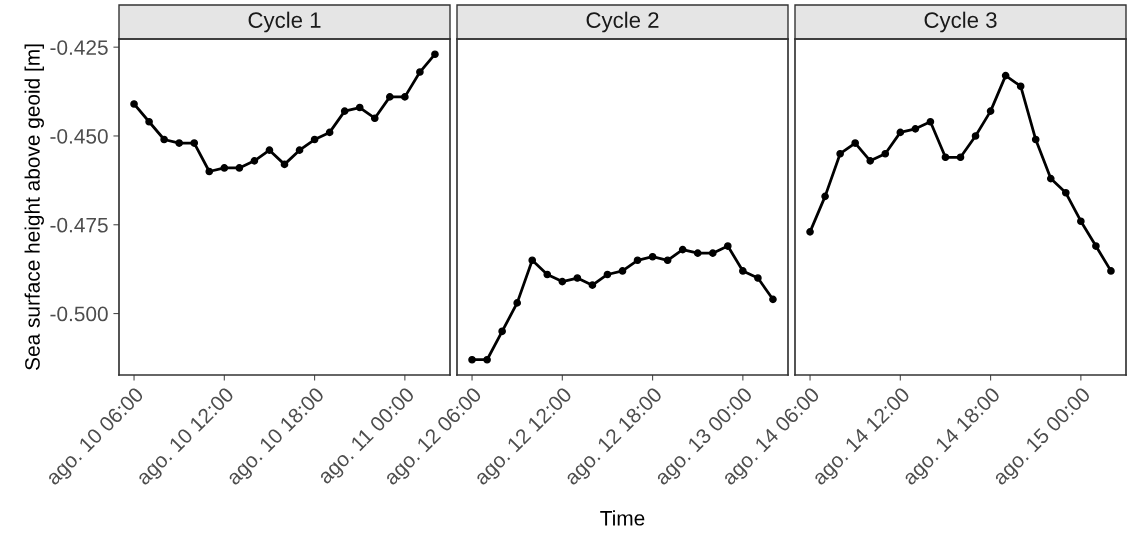 The image size is (1127, 536). I want to click on y-axis-title: Sea surface height above geoid [m], so click(34, 207).